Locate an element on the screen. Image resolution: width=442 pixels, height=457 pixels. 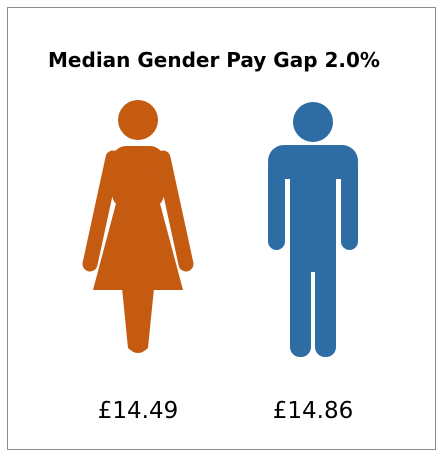
title: Median Gender Pay Gap 2.0% is located at coordinates (214, 60).